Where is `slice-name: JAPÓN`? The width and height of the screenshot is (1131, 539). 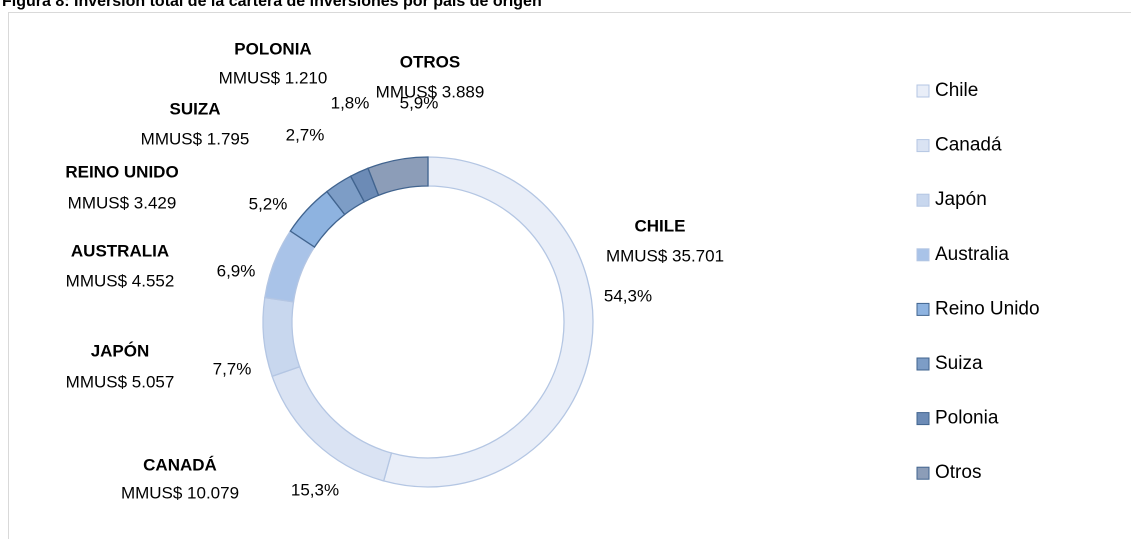 slice-name: JAPÓN is located at coordinates (120, 350).